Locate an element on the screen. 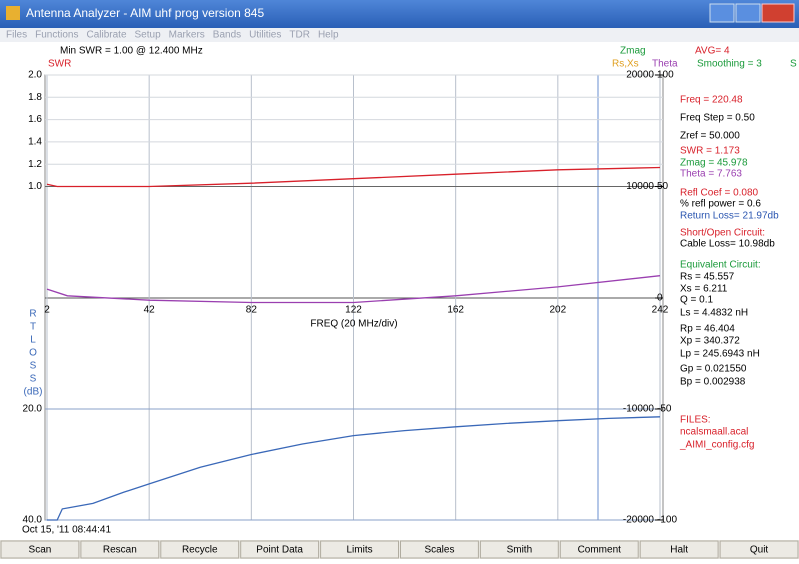  x-axis-label: FREQ (20 MHz/div) is located at coordinates (353, 324).